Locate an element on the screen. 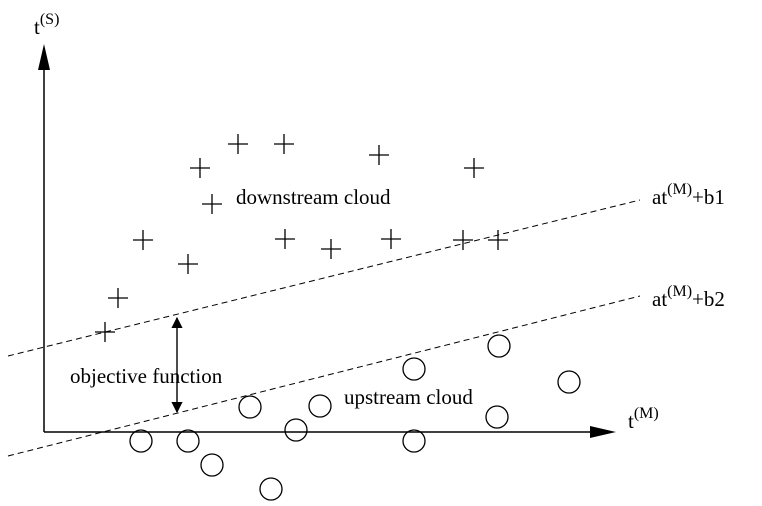  y-axis-label: t(S) is located at coordinates (46, 25).